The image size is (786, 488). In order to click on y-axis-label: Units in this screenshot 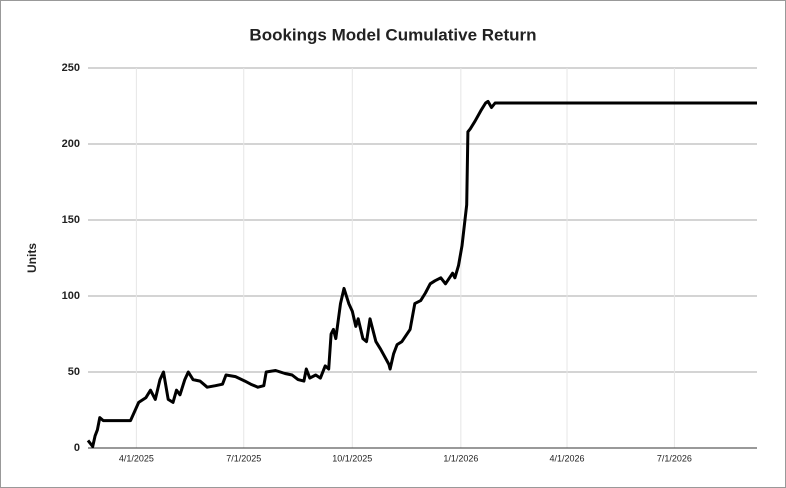, I will do `click(32, 258)`.